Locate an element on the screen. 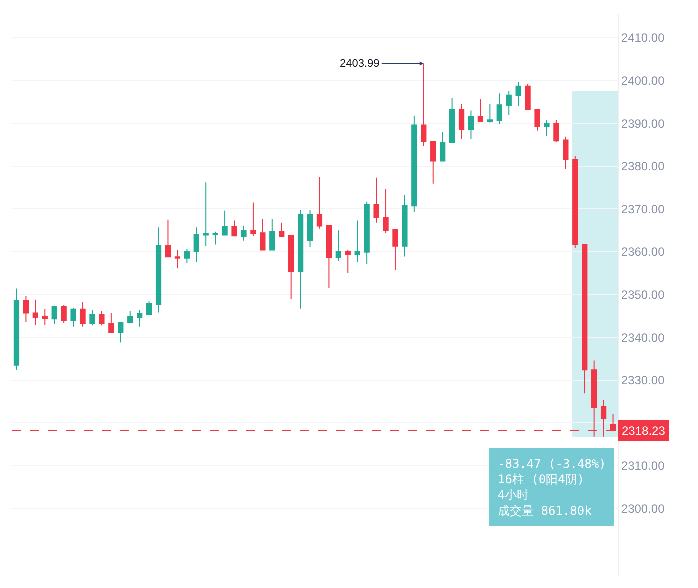 This screenshot has width=698, height=588. y-tick-label: 2340.00 is located at coordinates (643, 337).